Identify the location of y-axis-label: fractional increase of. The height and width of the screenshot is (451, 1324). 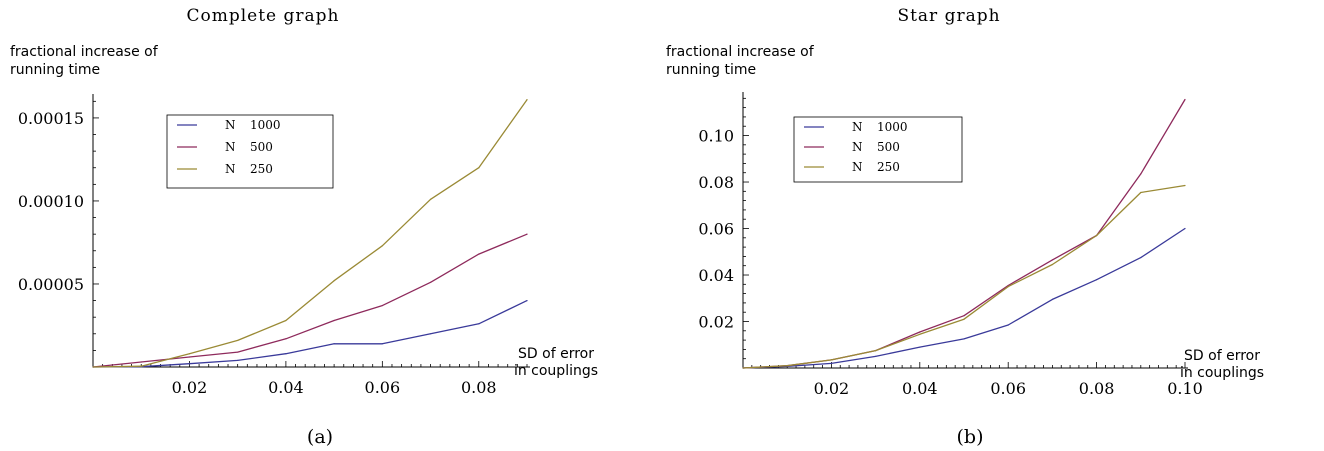
(740, 52).